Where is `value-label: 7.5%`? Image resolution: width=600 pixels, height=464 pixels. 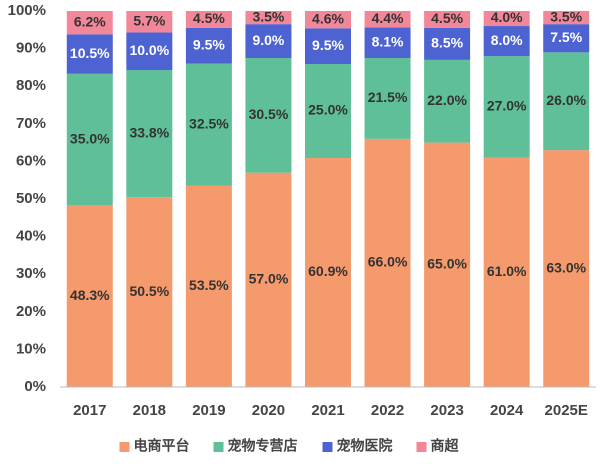
value-label: 7.5% is located at coordinates (566, 37).